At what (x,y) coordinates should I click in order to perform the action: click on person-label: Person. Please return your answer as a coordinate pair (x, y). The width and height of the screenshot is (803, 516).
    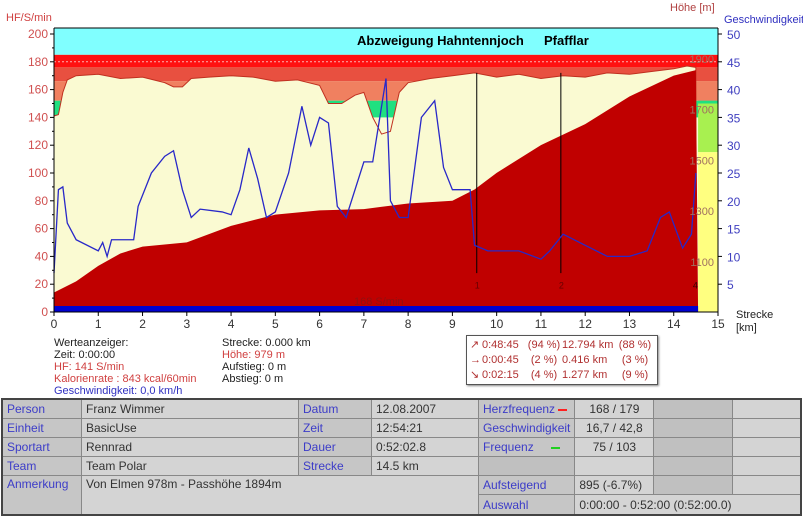
    Looking at the image, I should click on (41, 408).